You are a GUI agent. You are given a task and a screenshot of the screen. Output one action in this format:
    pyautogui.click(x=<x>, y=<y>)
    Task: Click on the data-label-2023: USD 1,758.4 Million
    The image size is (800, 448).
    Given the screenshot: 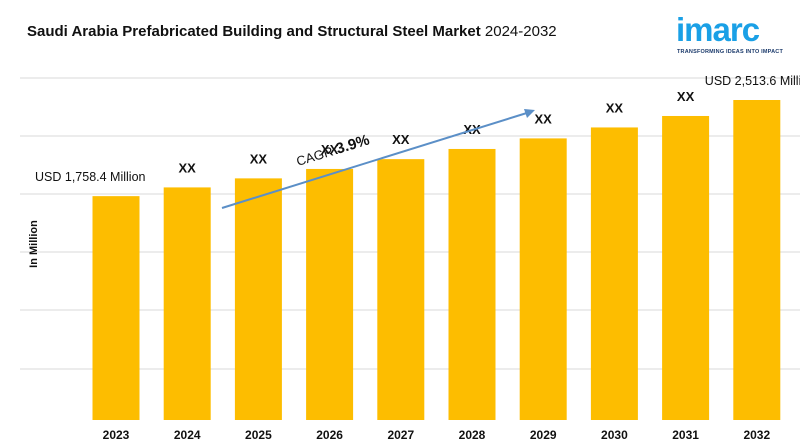 What is the action you would take?
    pyautogui.click(x=90, y=177)
    